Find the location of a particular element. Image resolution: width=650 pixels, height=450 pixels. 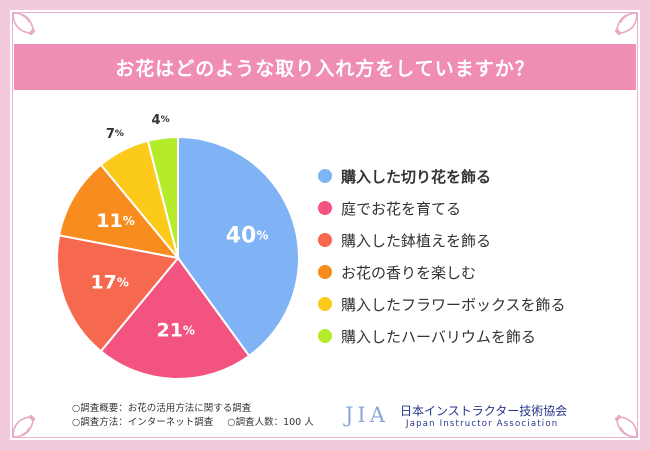

org-name-english: Japan Instructor Association is located at coordinates (482, 424).